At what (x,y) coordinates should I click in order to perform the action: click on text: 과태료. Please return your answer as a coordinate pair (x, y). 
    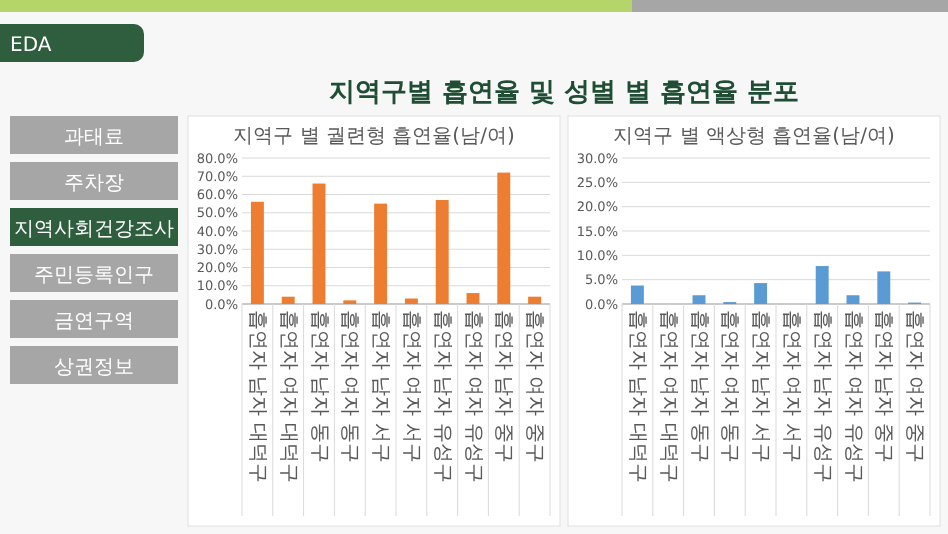
    Looking at the image, I should click on (94, 138).